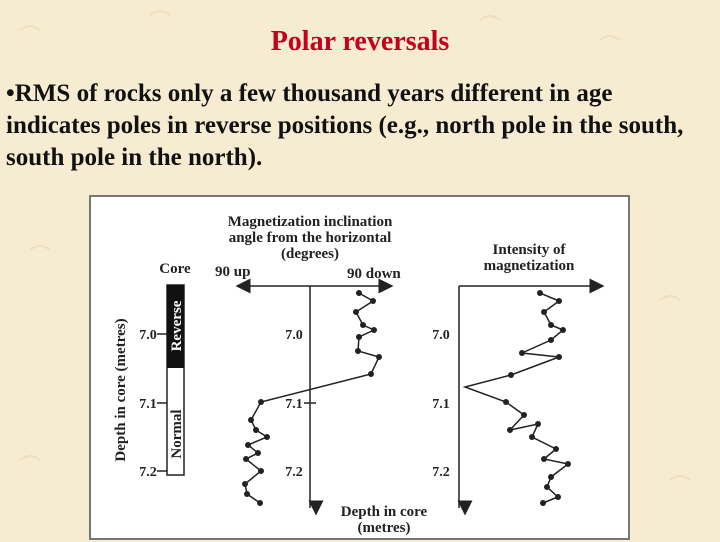  Describe the element at coordinates (383, 528) in the screenshot. I see `depth-footer-line2: (metres)` at that location.